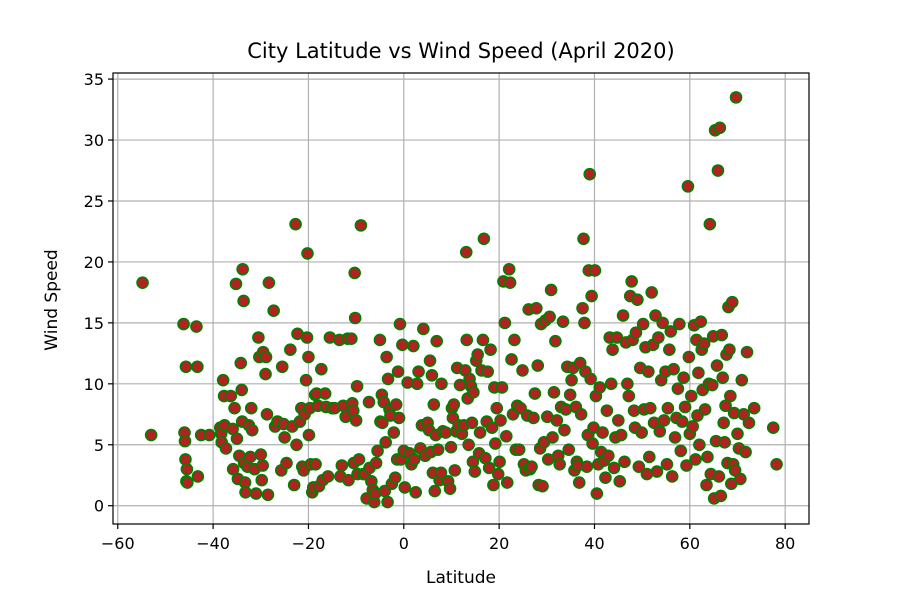 The height and width of the screenshot is (600, 900). Describe the element at coordinates (404, 543) in the screenshot. I see `x-tick-label: 0` at that location.